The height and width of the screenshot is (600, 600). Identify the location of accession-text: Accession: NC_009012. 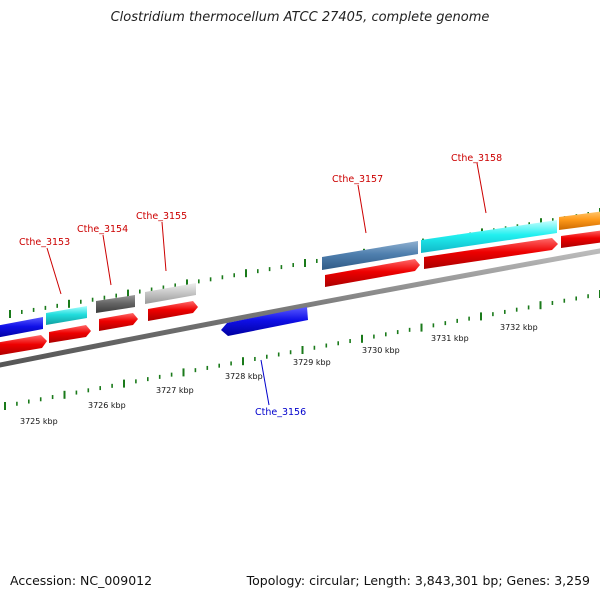
(81, 580).